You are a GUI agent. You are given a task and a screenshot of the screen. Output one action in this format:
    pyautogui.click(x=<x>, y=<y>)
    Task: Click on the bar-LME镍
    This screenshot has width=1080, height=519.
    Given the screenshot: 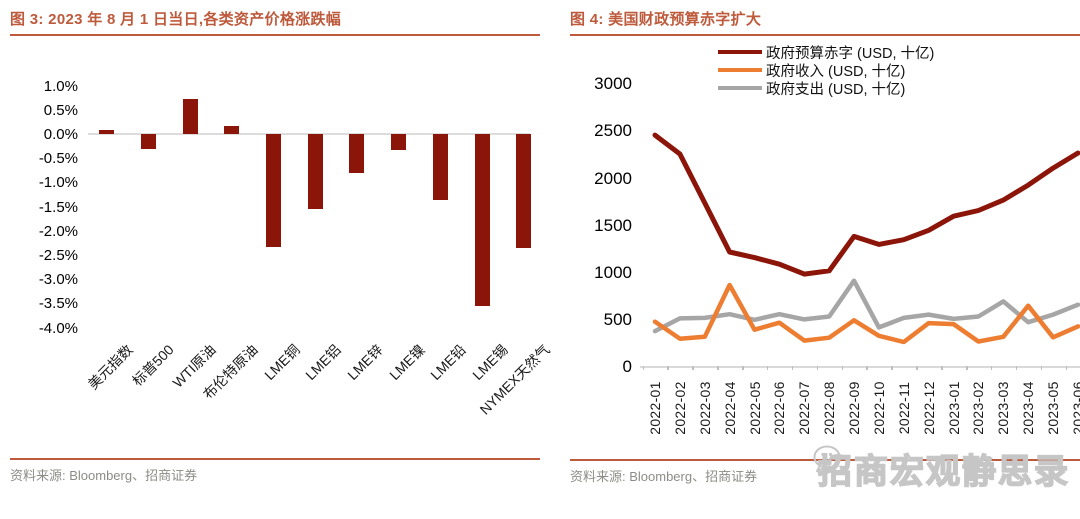 What is the action you would take?
    pyautogui.click(x=399, y=142)
    